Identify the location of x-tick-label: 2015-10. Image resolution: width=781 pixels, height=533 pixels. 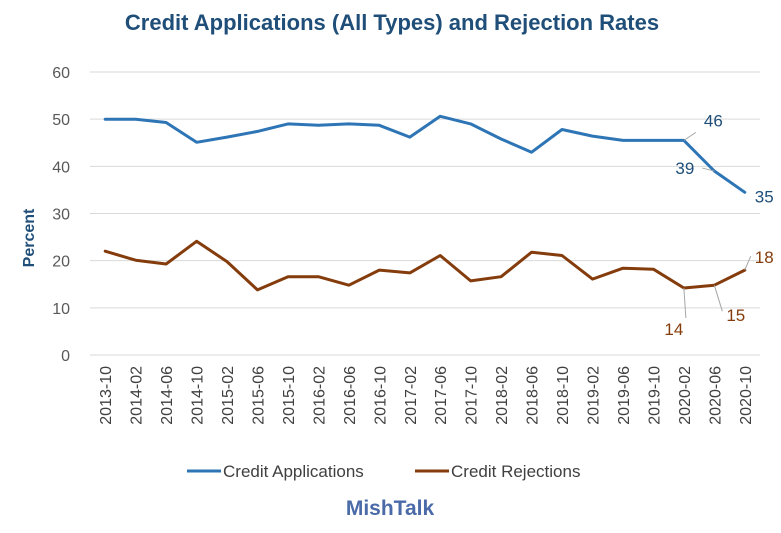
(289, 395).